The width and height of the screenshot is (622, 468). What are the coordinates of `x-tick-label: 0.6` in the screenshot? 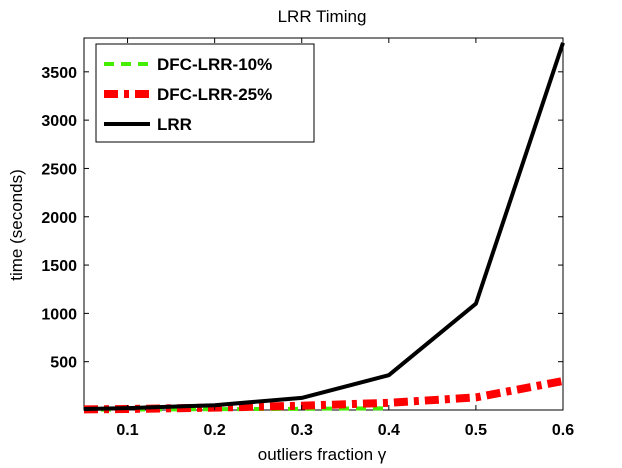 It's located at (563, 430).